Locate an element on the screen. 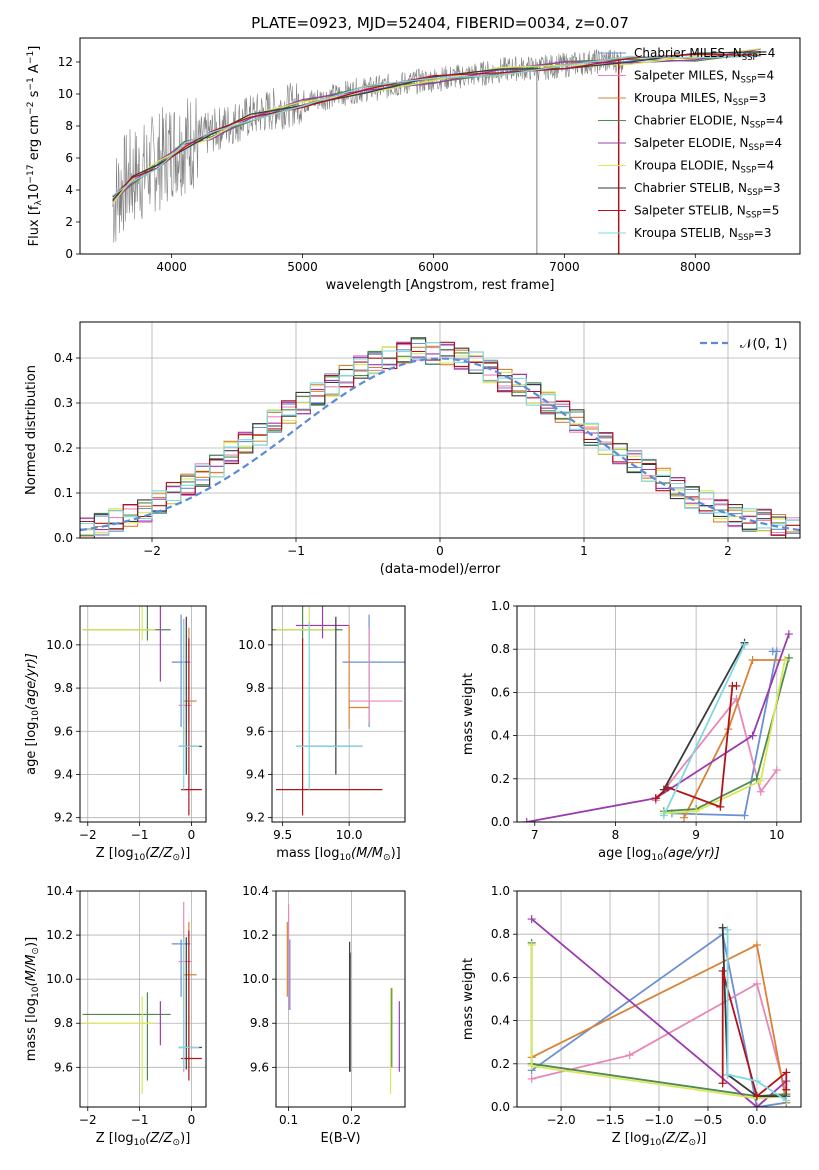 This screenshot has width=819, height=1170. y-axis-label: mass [log10(M/M⊙)] is located at coordinates (32, 999).